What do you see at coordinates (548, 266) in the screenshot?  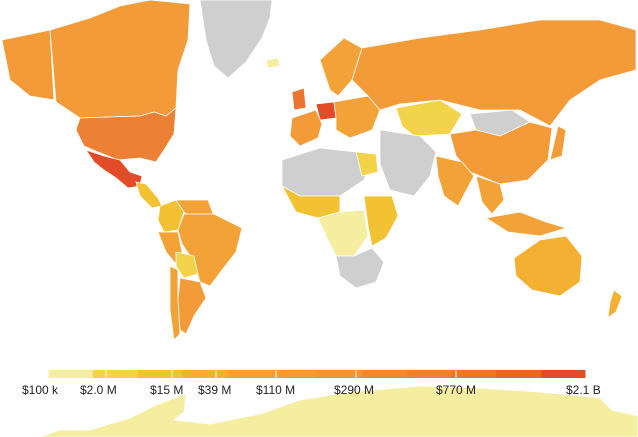 I see `region-australia` at bounding box center [548, 266].